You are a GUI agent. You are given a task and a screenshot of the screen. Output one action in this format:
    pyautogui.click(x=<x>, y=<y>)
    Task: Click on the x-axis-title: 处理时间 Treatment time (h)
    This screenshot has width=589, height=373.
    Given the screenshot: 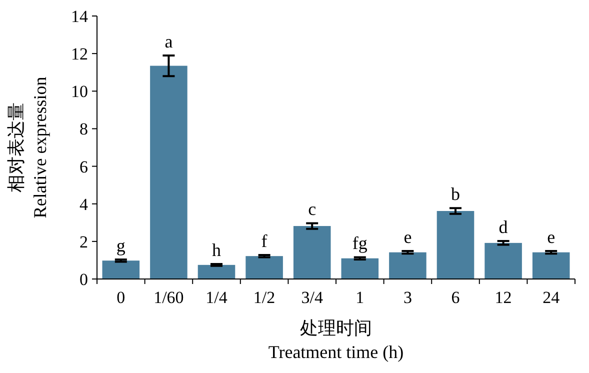 What is the action you would take?
    pyautogui.click(x=336, y=340)
    